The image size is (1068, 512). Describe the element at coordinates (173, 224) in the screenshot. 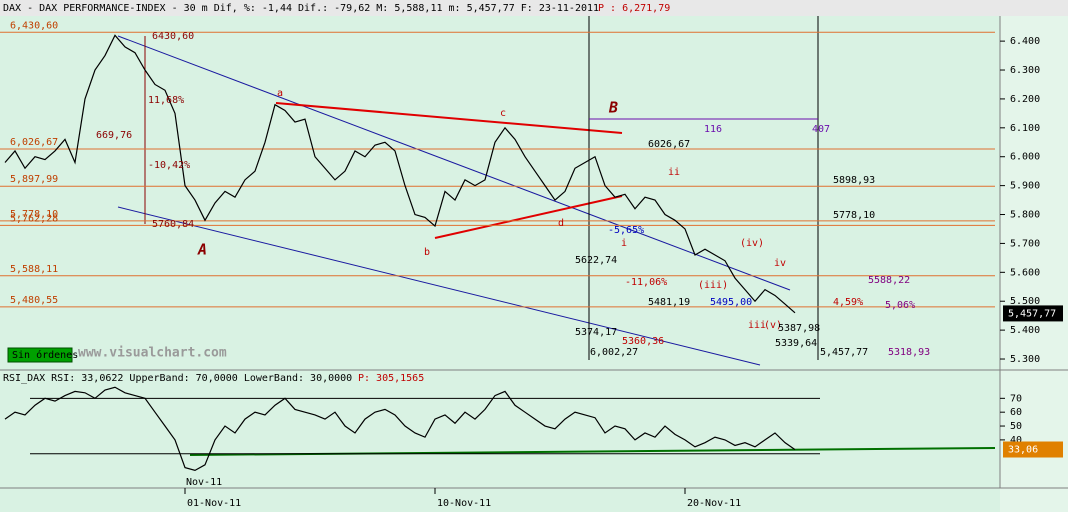

I see `annotation: 5760,84` at that location.